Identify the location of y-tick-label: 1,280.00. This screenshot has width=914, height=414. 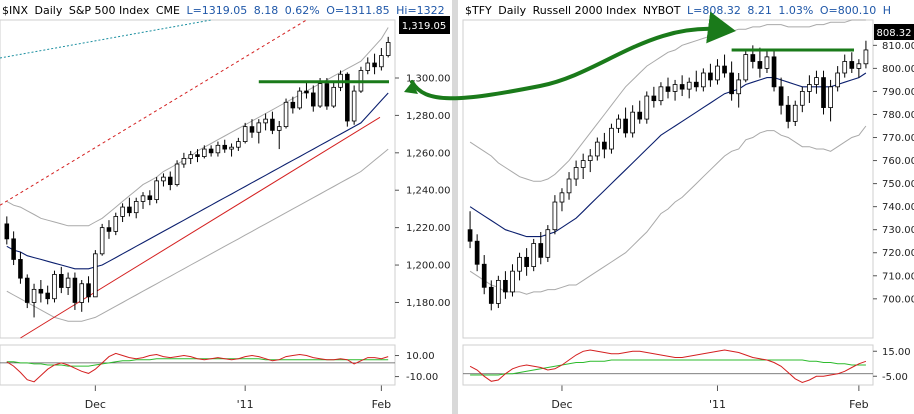
(428, 116).